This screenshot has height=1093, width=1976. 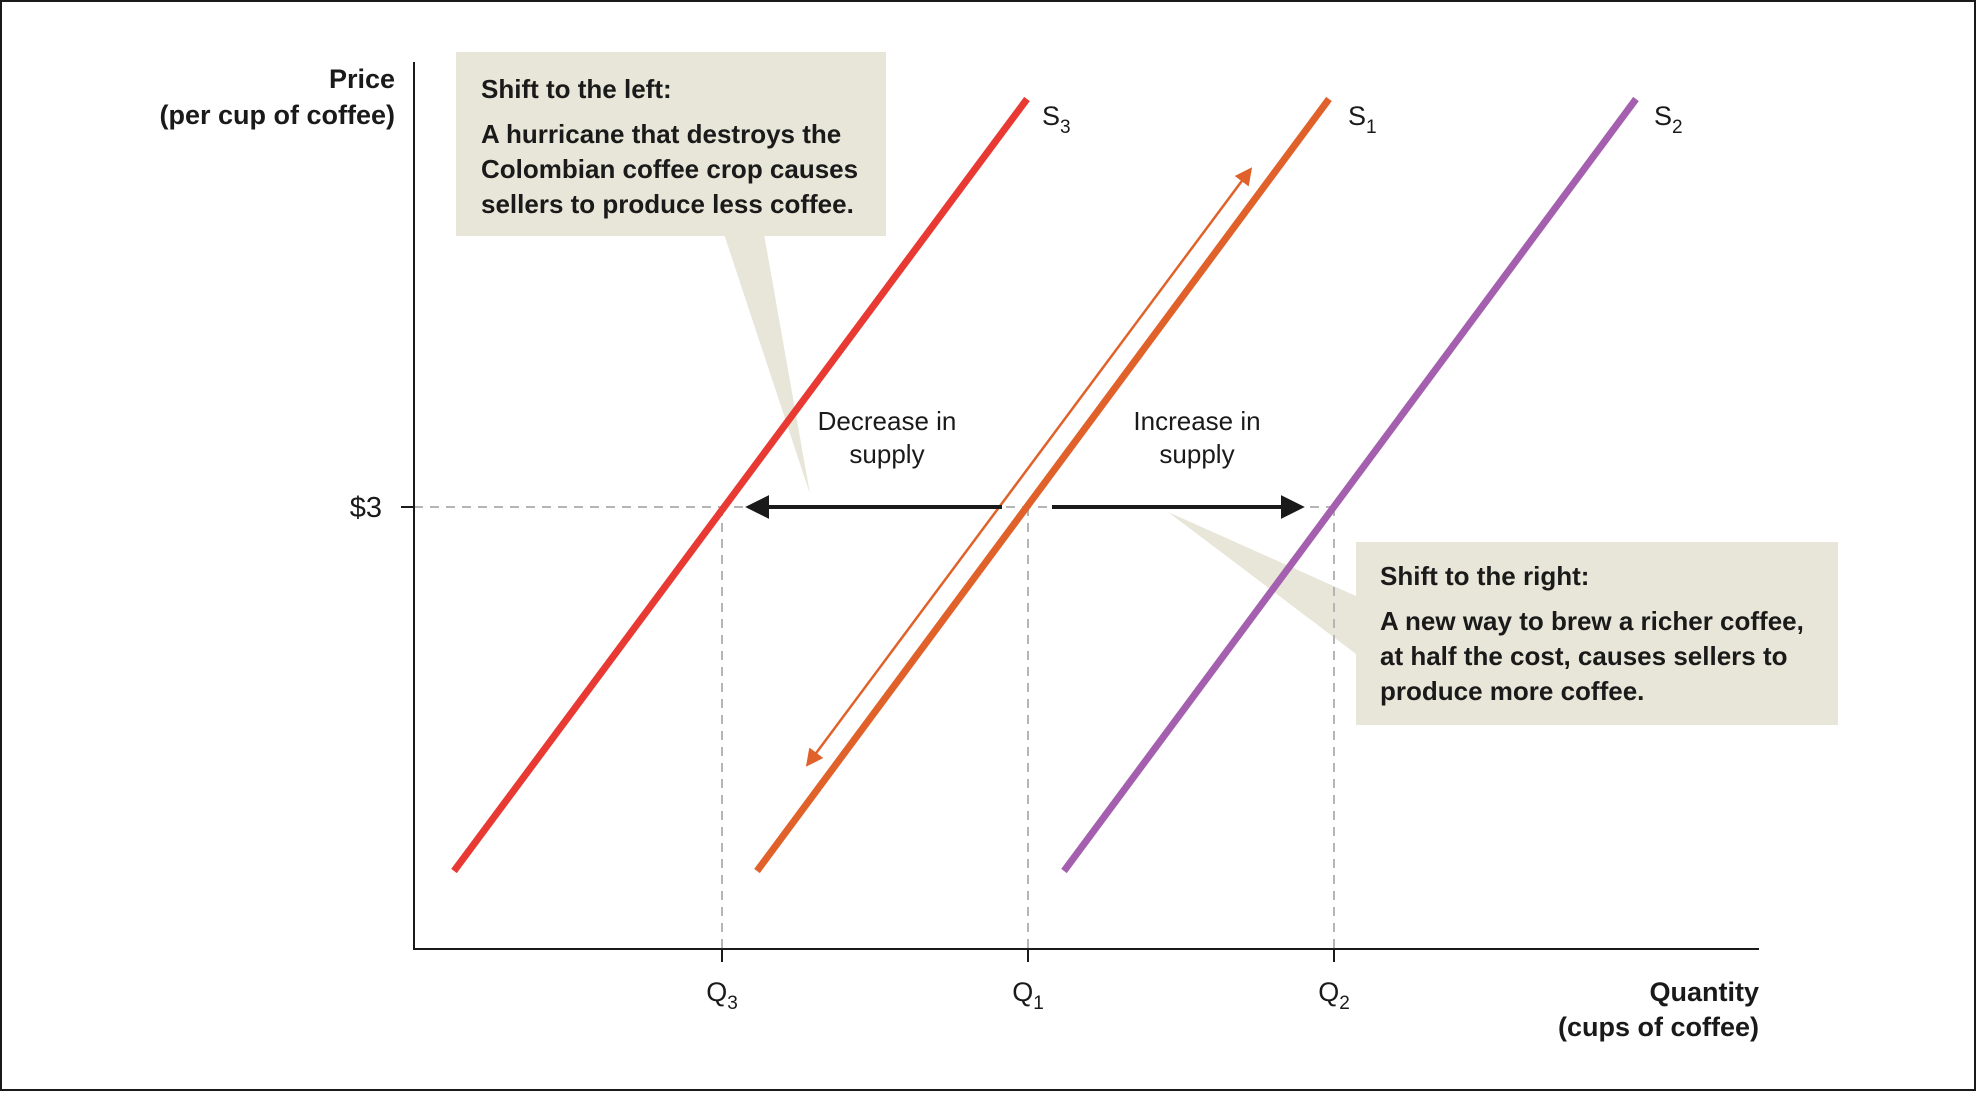 What do you see at coordinates (1196, 454) in the screenshot?
I see `increase-label-line2: supply` at bounding box center [1196, 454].